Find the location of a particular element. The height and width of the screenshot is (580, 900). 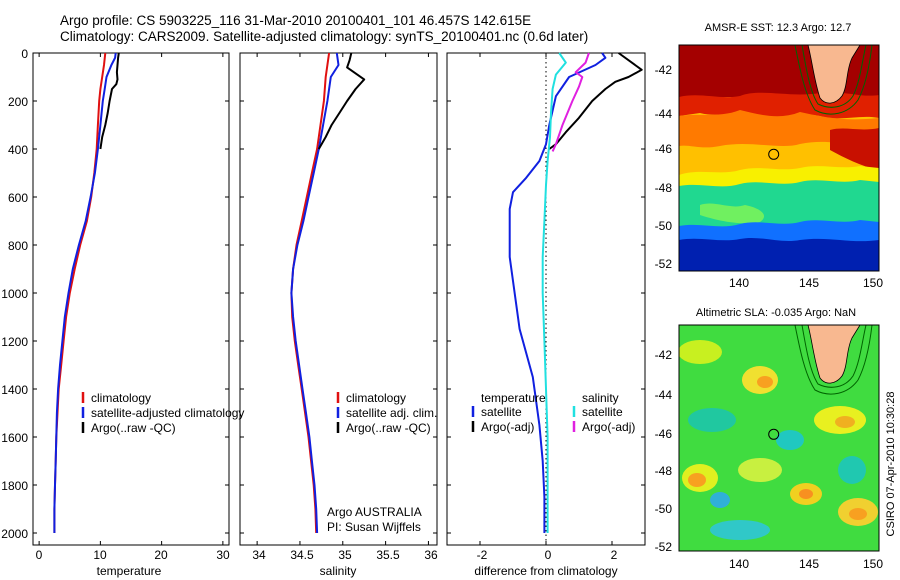

salinity-x-tick: 36 is located at coordinates (431, 555).